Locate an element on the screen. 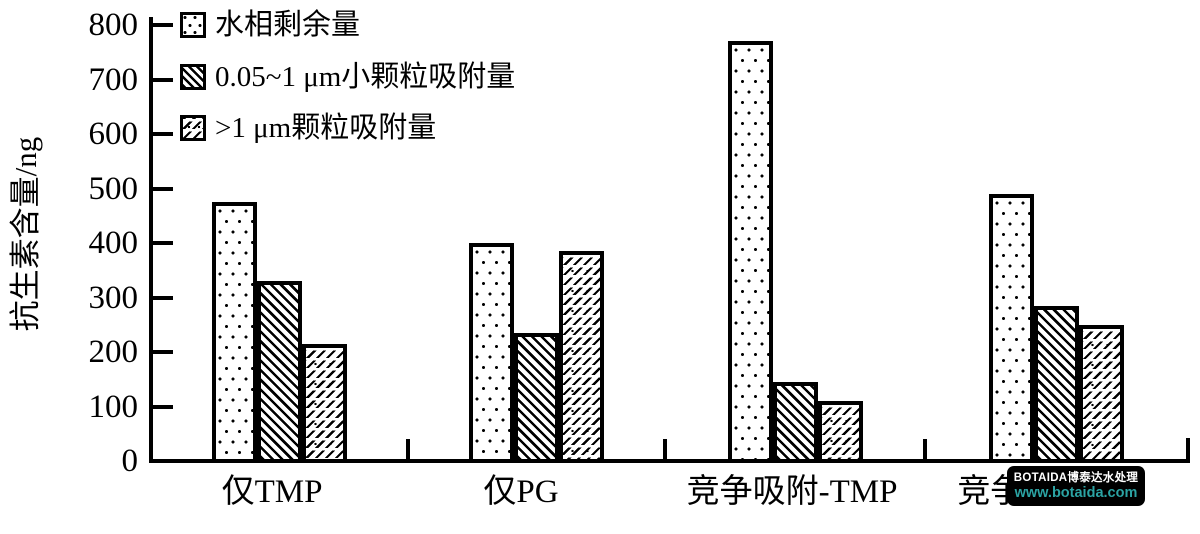  bar-group1-series2 is located at coordinates (279, 372).